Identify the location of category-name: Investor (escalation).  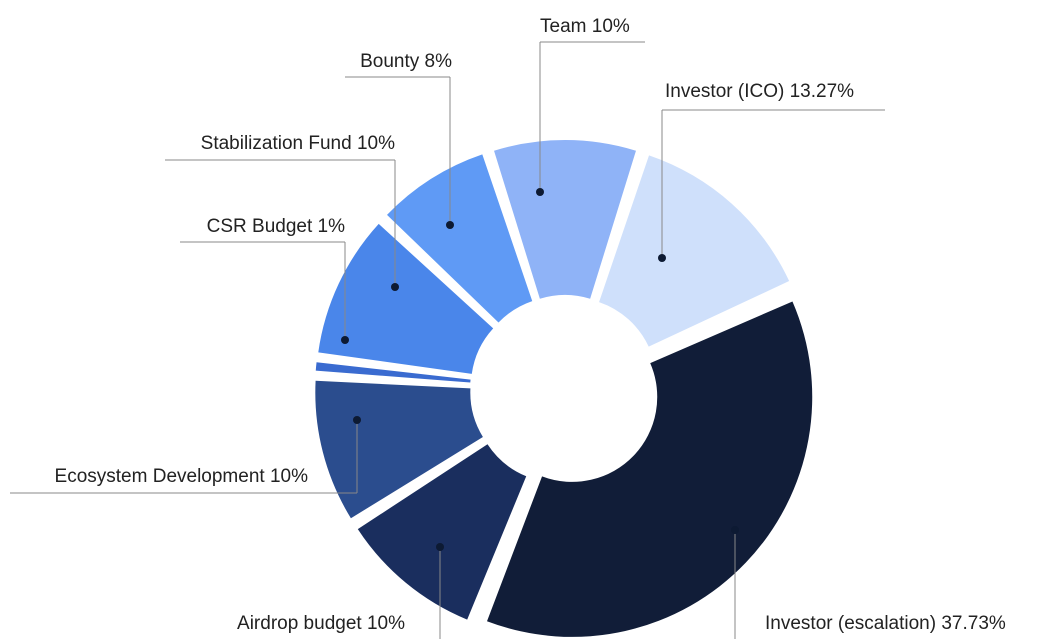
(850, 623).